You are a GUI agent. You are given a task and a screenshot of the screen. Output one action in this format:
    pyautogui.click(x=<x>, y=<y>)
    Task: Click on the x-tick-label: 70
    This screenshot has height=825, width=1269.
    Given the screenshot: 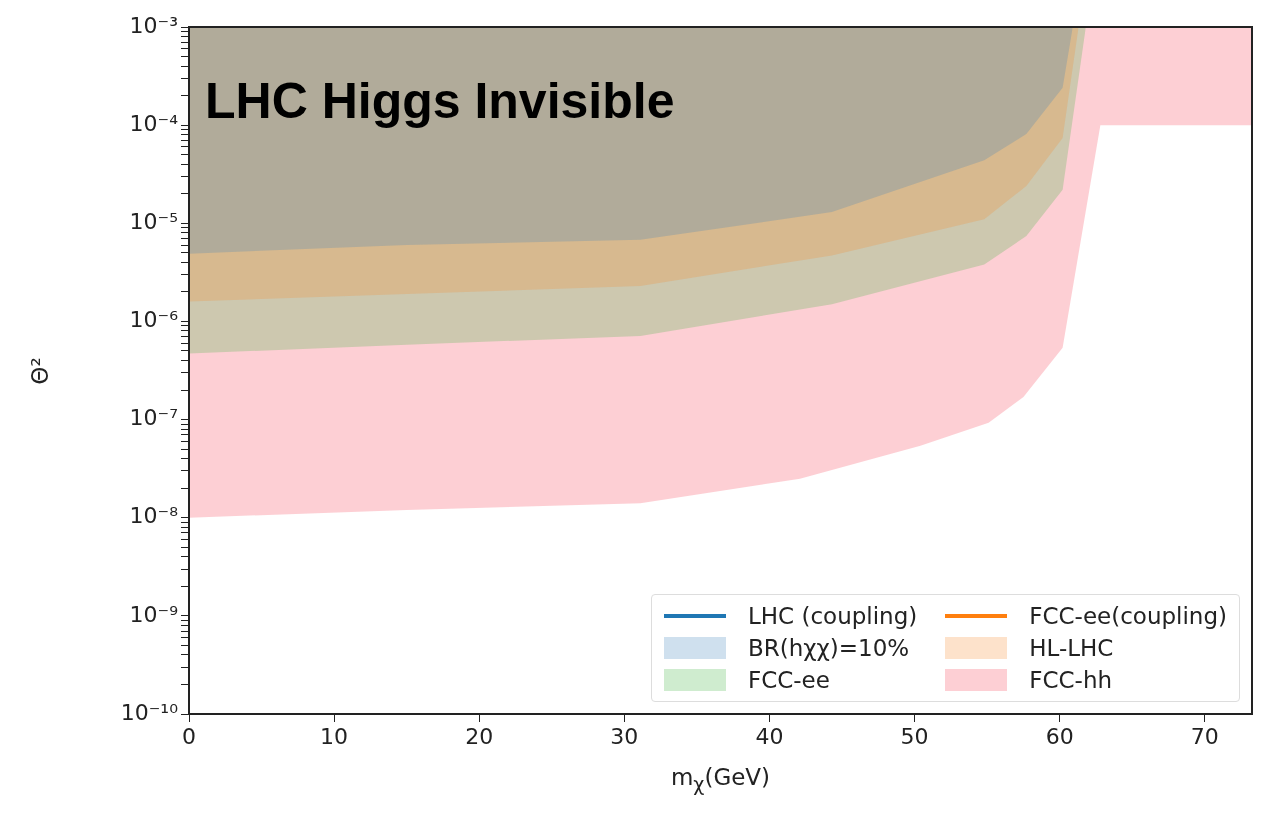 What is the action you would take?
    pyautogui.click(x=1204, y=736)
    